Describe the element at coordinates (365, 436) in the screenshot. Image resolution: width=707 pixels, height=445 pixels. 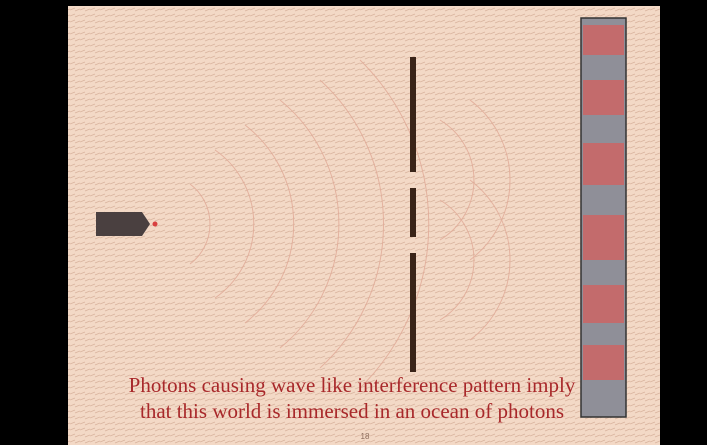
I see `slide-number: 18` at that location.